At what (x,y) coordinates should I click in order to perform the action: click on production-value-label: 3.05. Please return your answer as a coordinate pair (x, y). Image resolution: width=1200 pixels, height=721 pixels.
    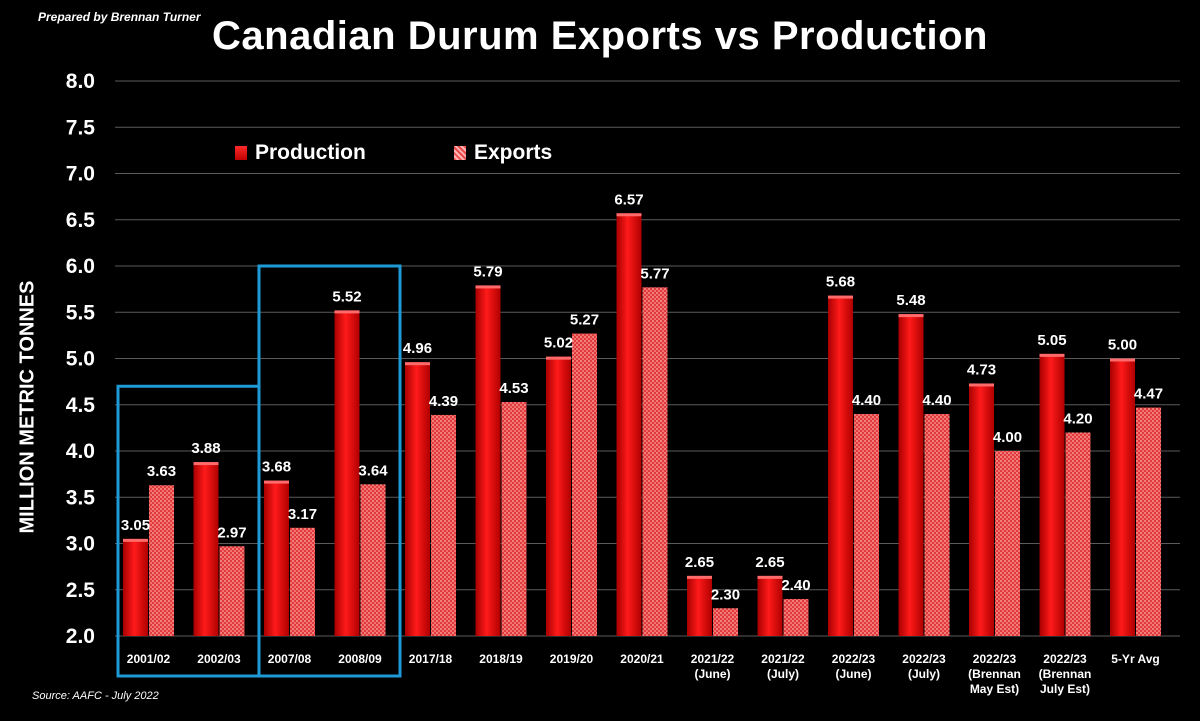
    Looking at the image, I should click on (135, 525).